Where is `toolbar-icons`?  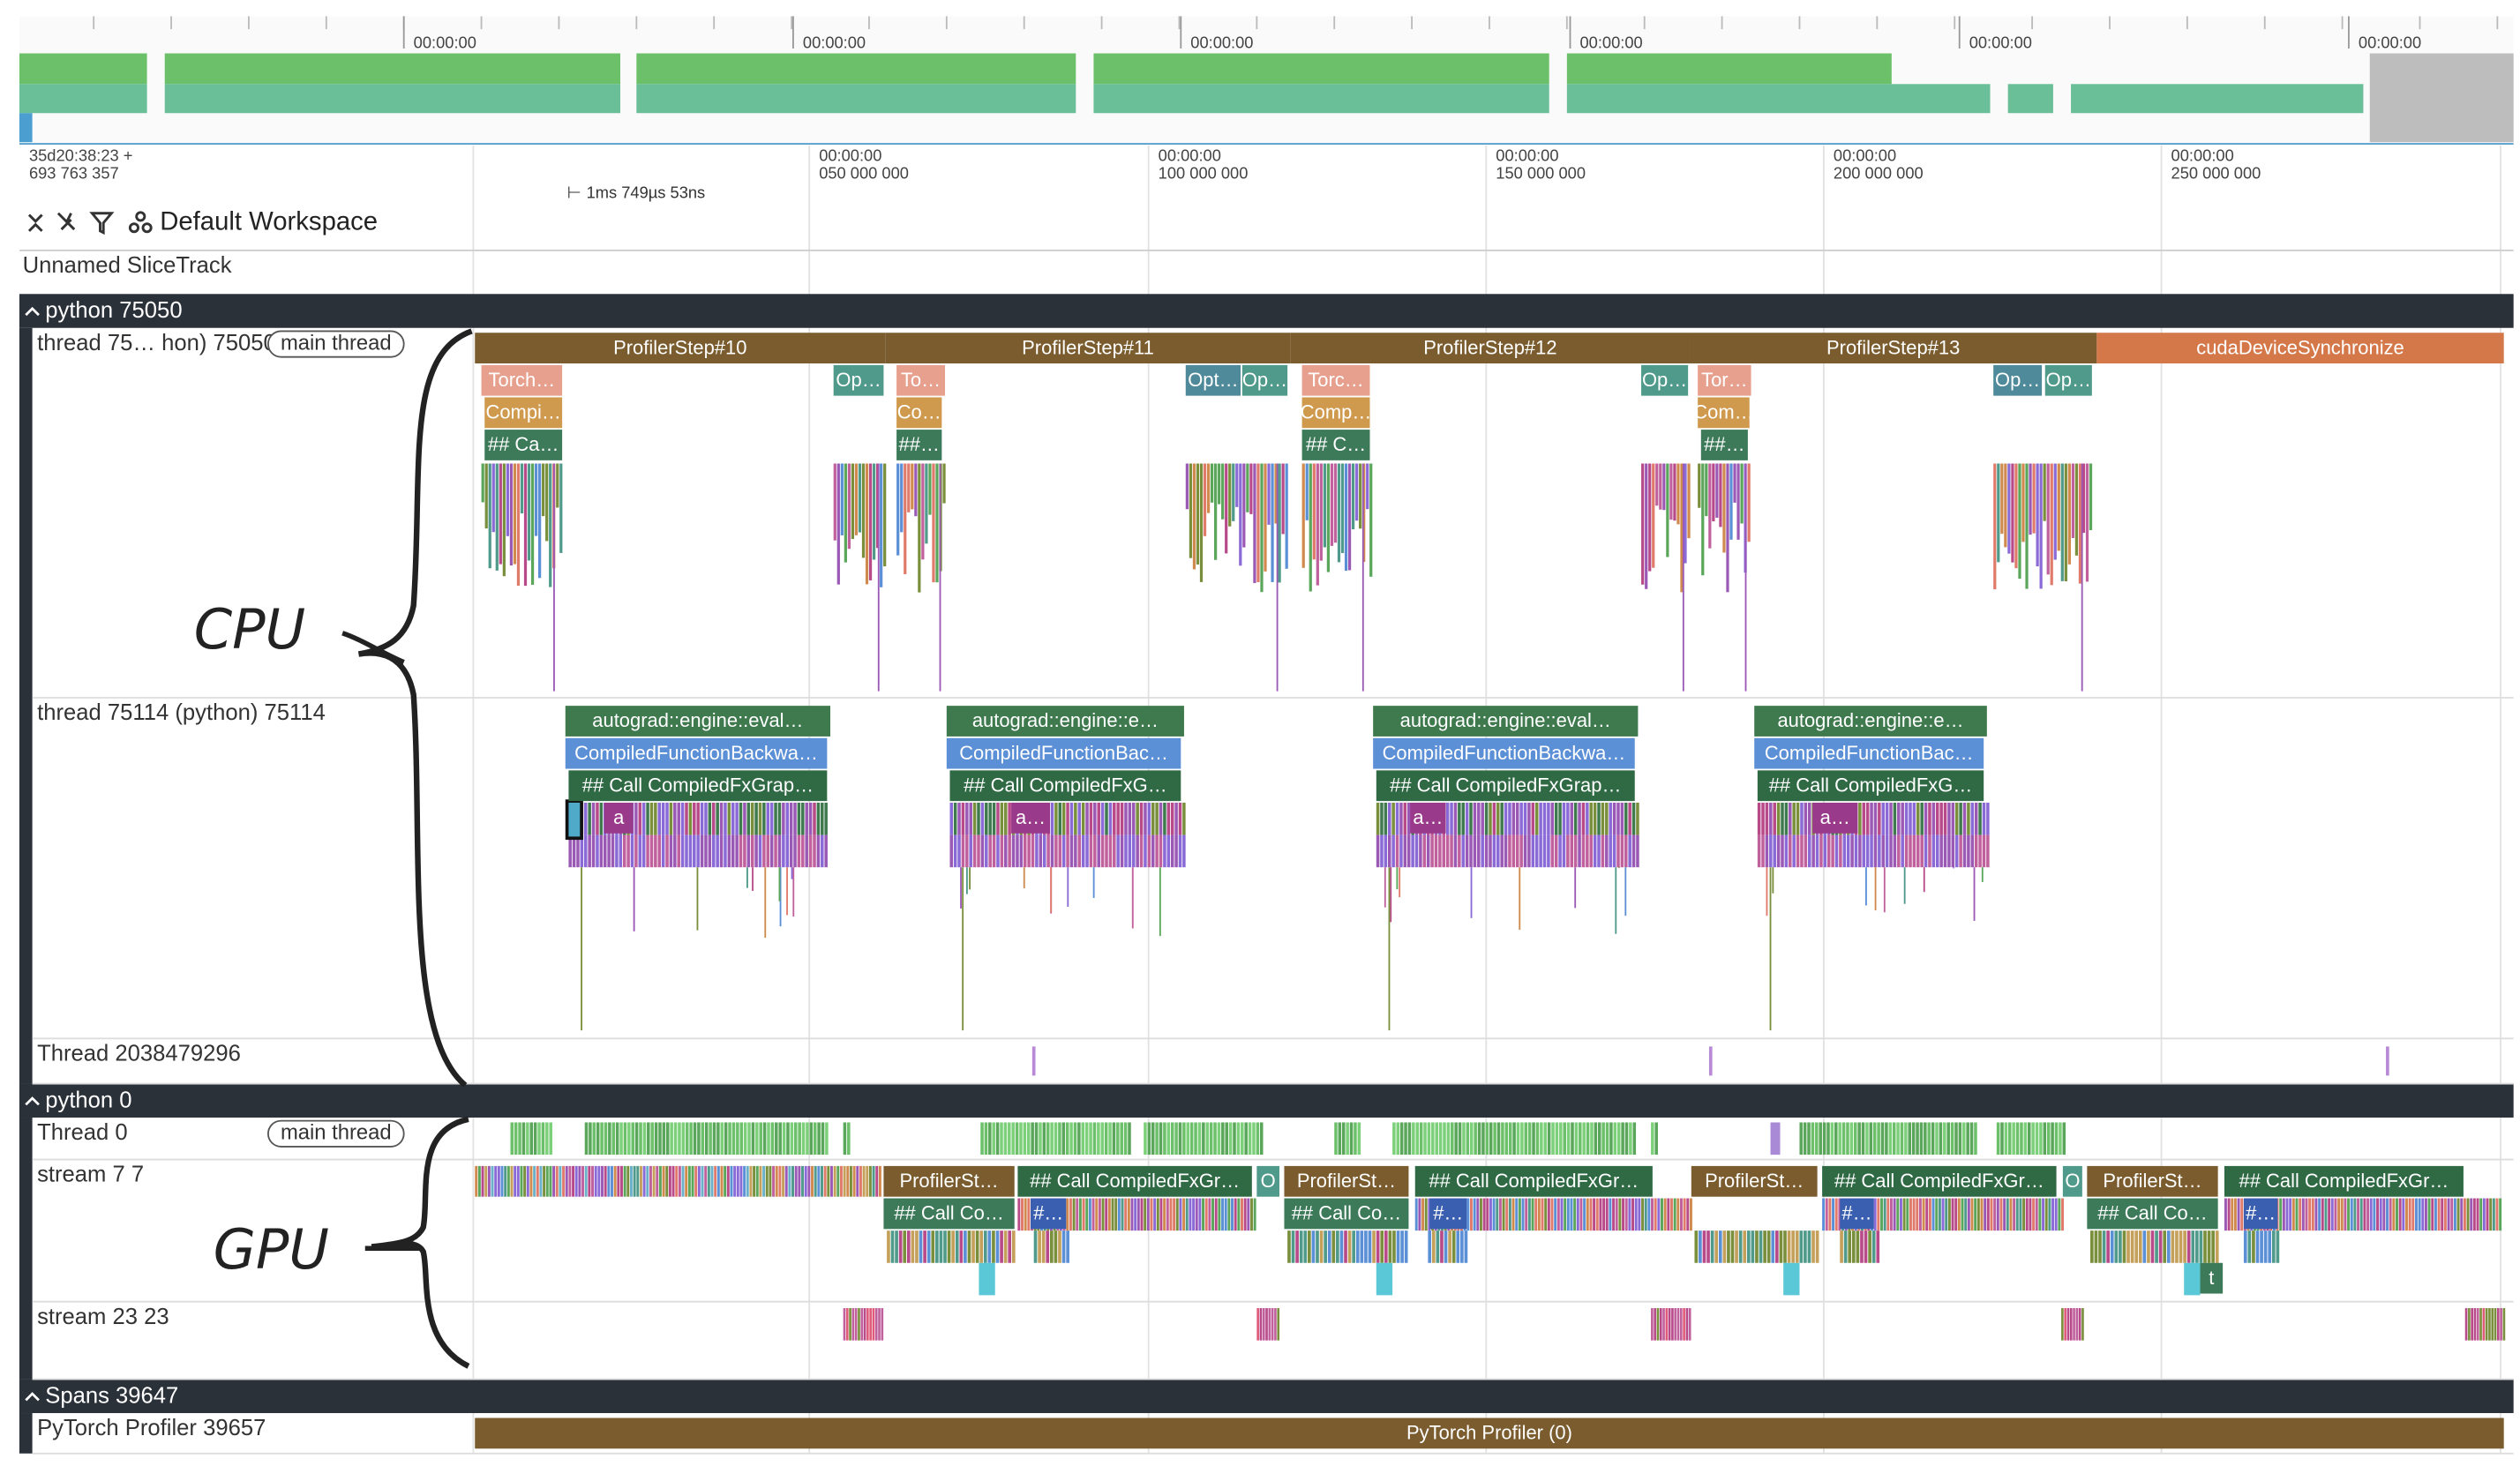
toolbar-icons is located at coordinates (90, 223).